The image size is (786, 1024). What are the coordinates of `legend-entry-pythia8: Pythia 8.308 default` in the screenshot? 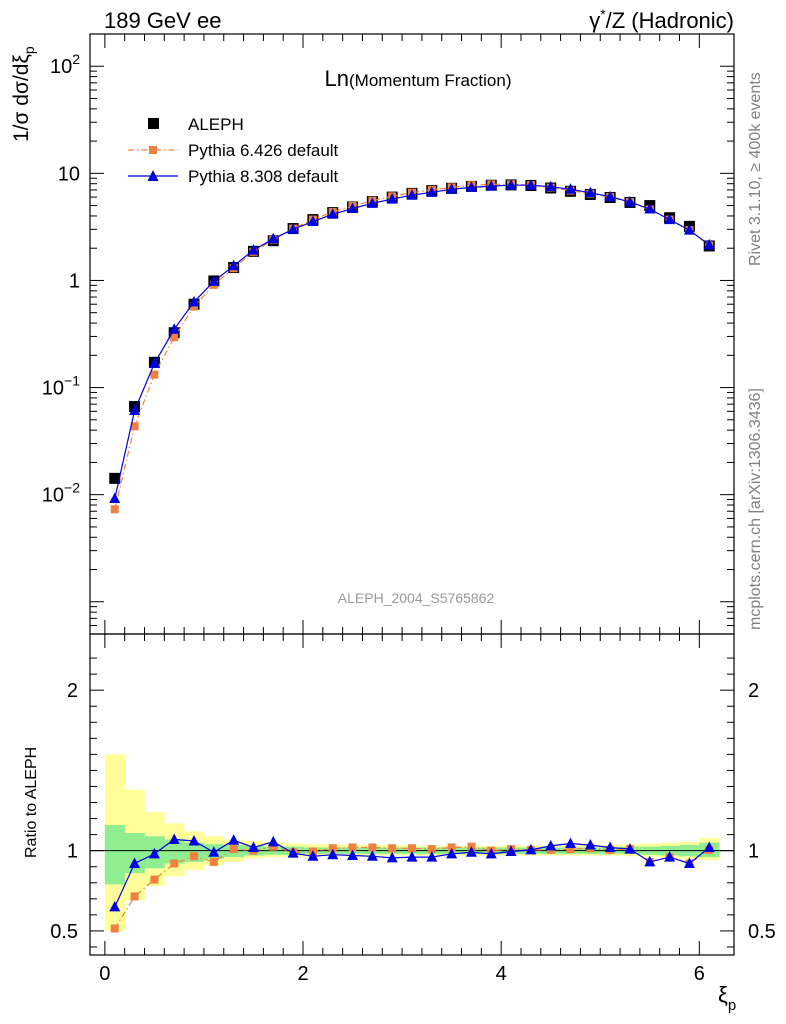 It's located at (233, 176).